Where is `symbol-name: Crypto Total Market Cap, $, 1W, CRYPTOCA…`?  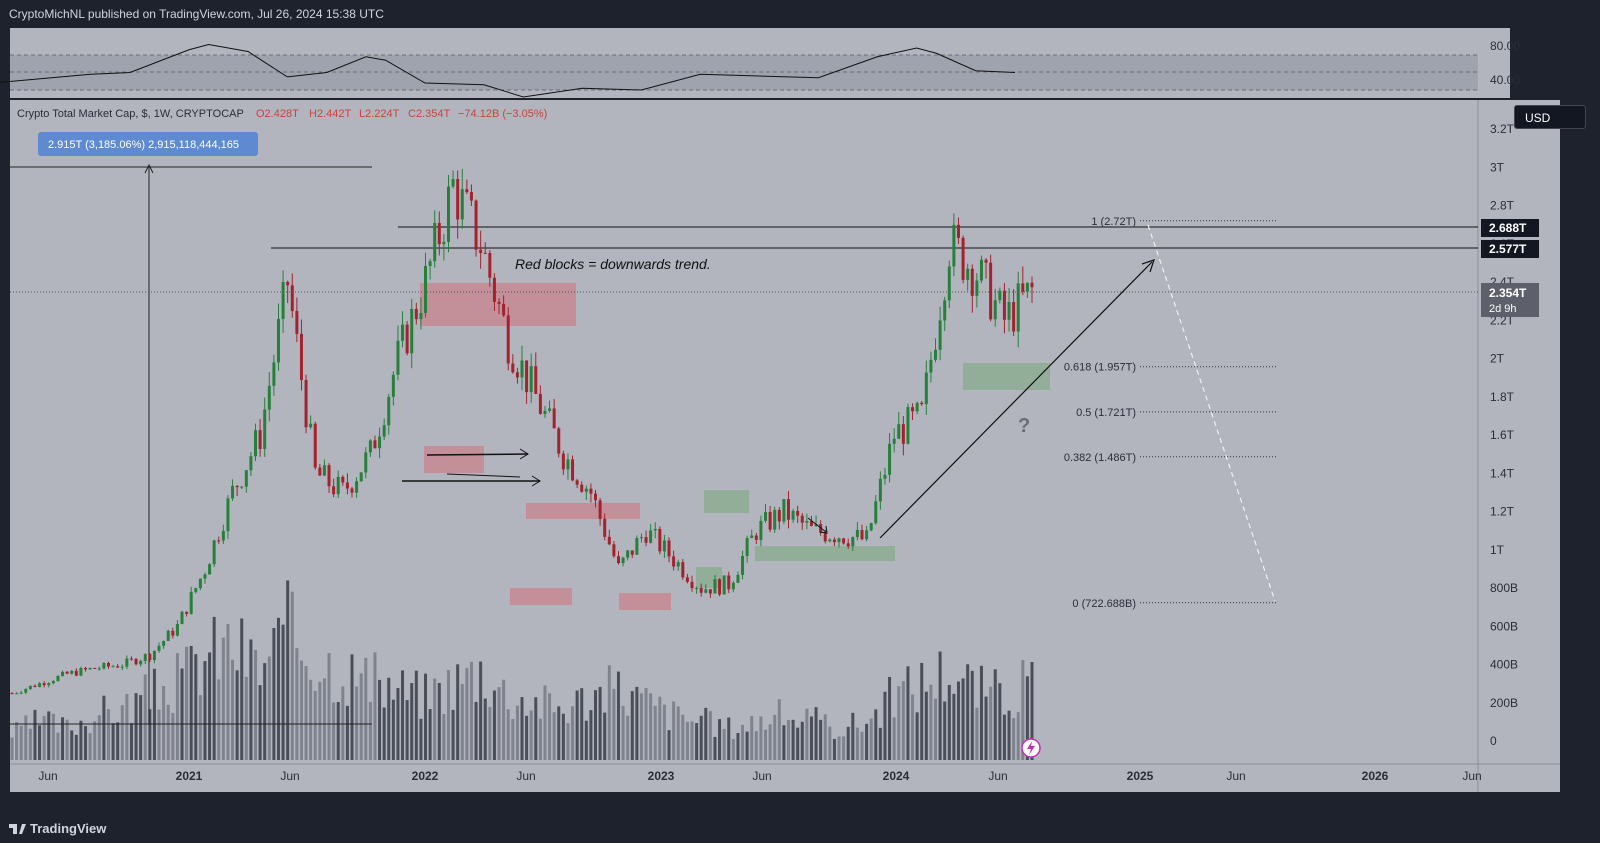 symbol-name: Crypto Total Market Cap, $, 1W, CRYPTOCA… is located at coordinates (130, 114).